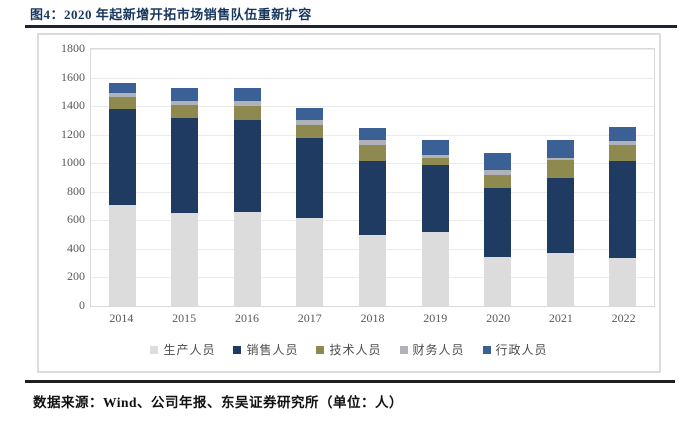 The width and height of the screenshot is (679, 421). I want to click on y-tick-label: 1000, so click(73, 162).